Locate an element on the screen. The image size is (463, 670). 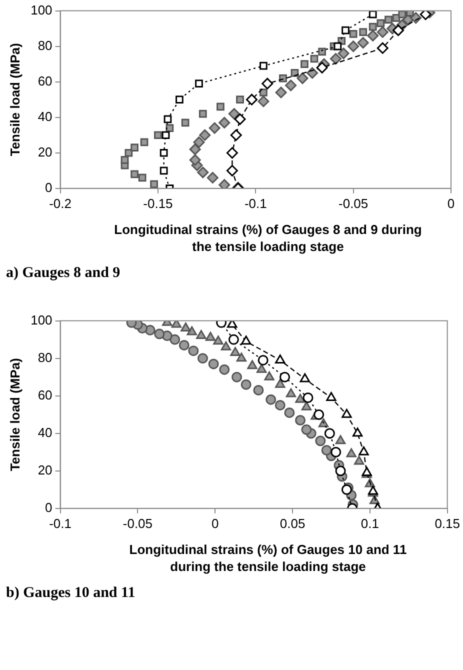
x-axis-title: Longitudinal strains (%) of Gauges 8 and 9 during the tensile loading stage is located at coordinates (268, 238).